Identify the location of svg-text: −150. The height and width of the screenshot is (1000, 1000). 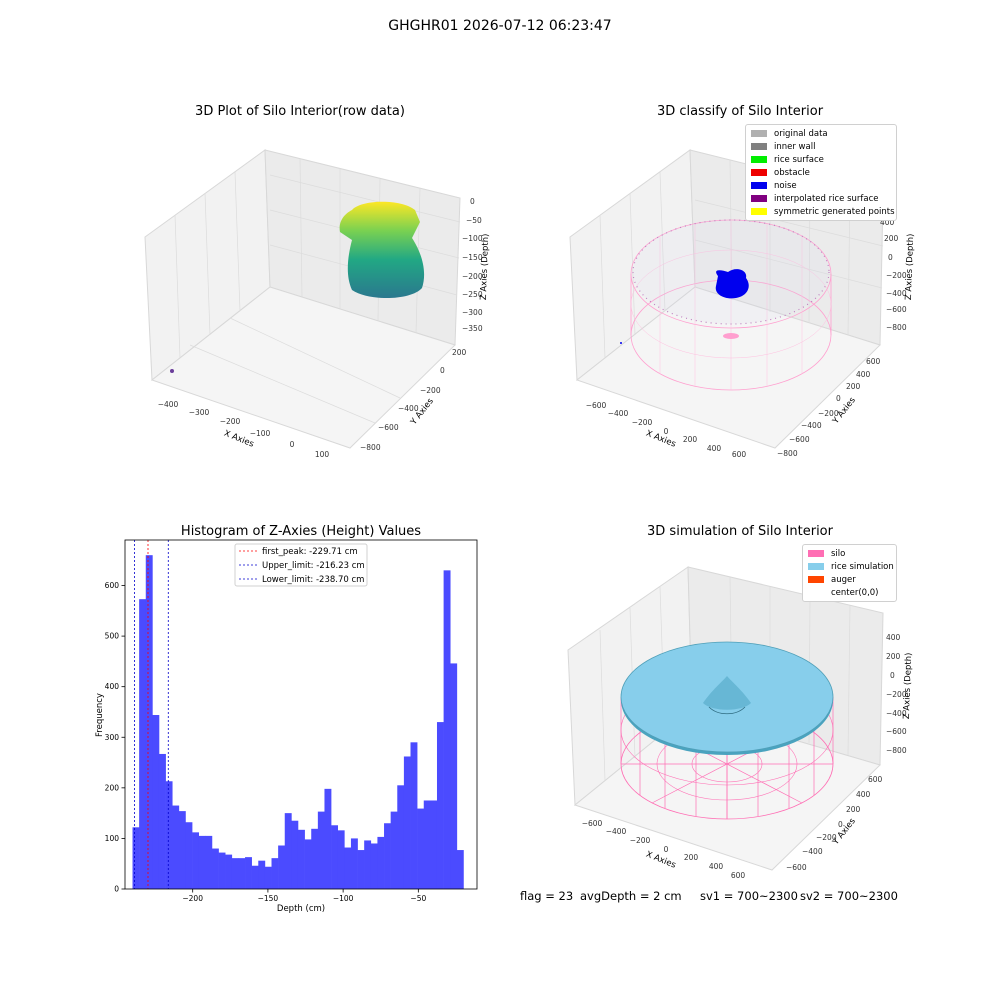
(472, 257).